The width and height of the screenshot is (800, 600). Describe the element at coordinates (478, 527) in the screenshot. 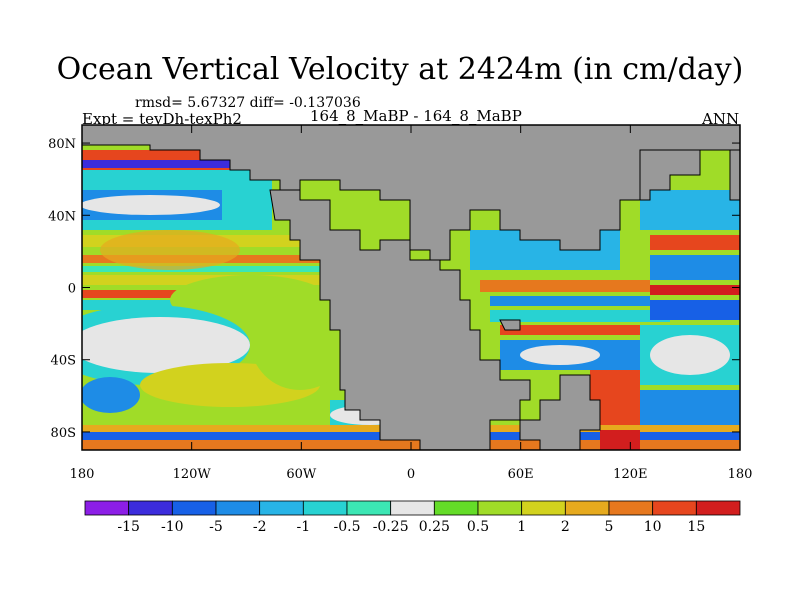

I see `colorbar-label: 0.5` at that location.